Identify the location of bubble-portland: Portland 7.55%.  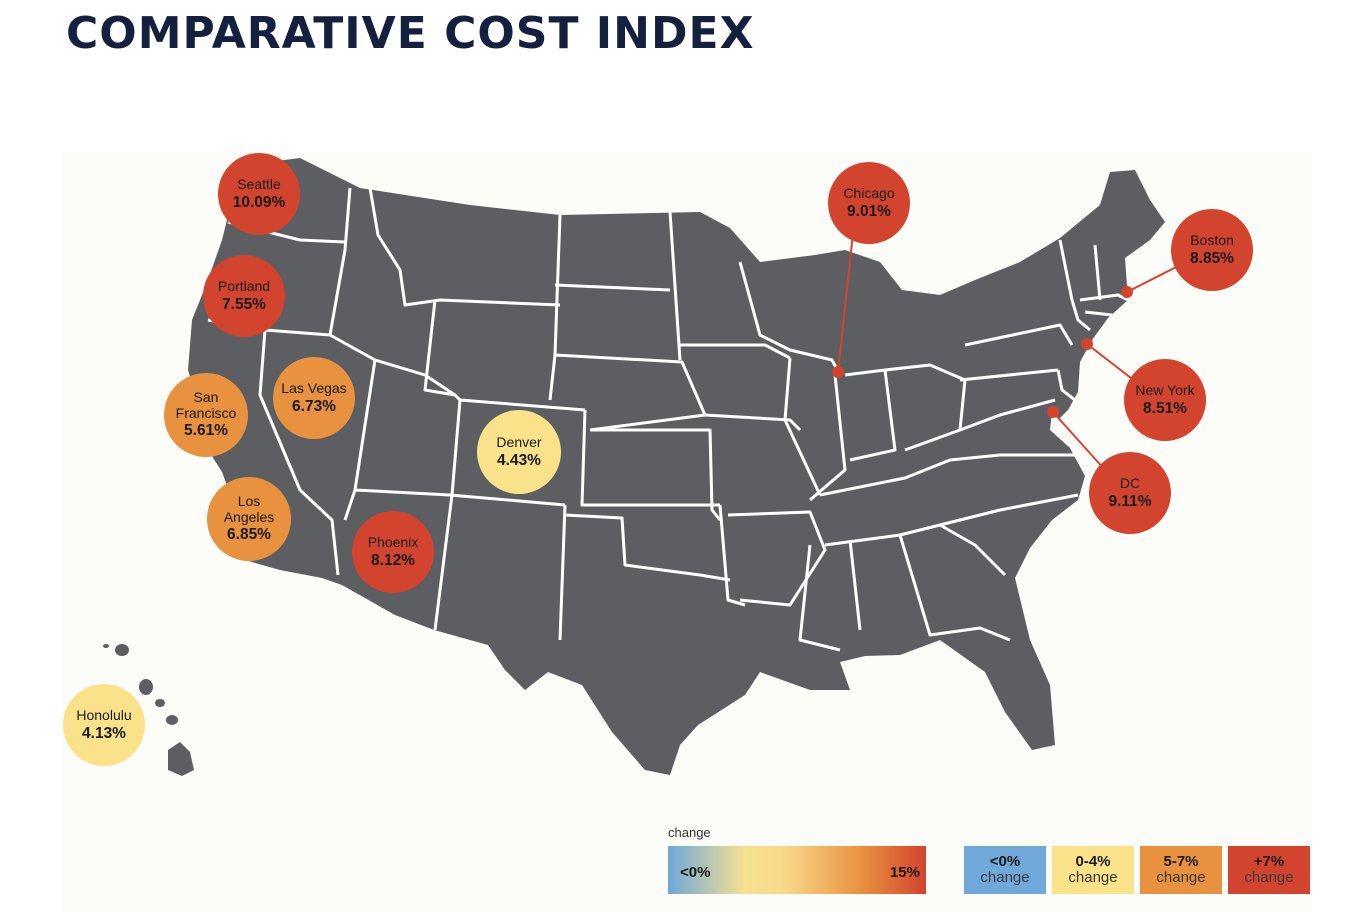
(244, 296).